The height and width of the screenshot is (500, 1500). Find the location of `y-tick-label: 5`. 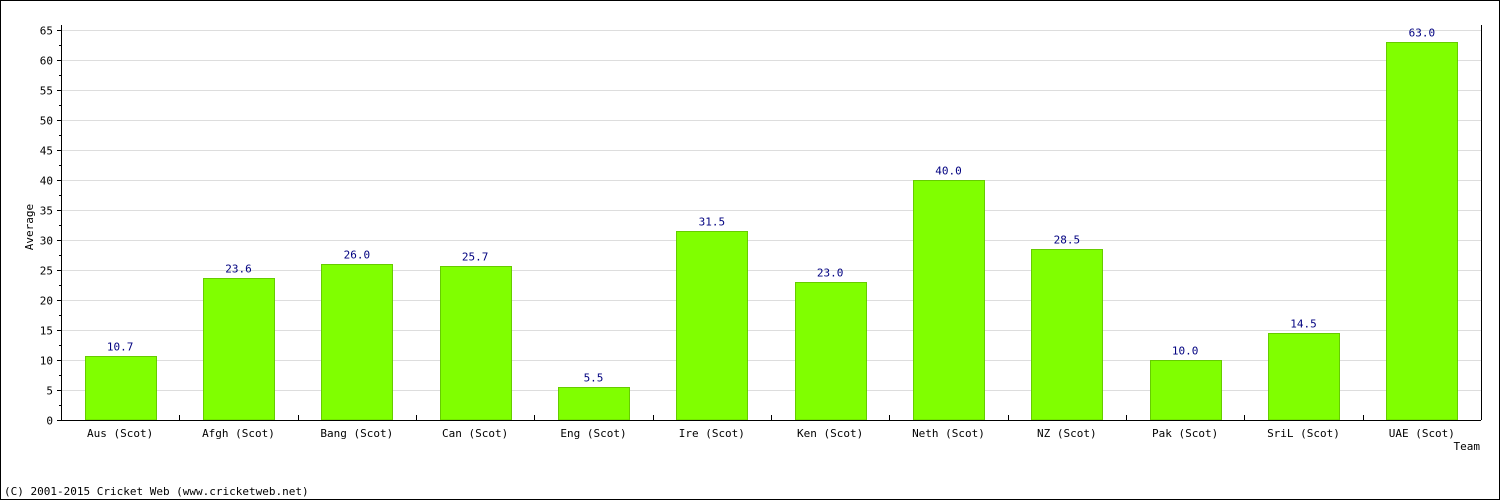

y-tick-label: 5 is located at coordinates (49, 391).